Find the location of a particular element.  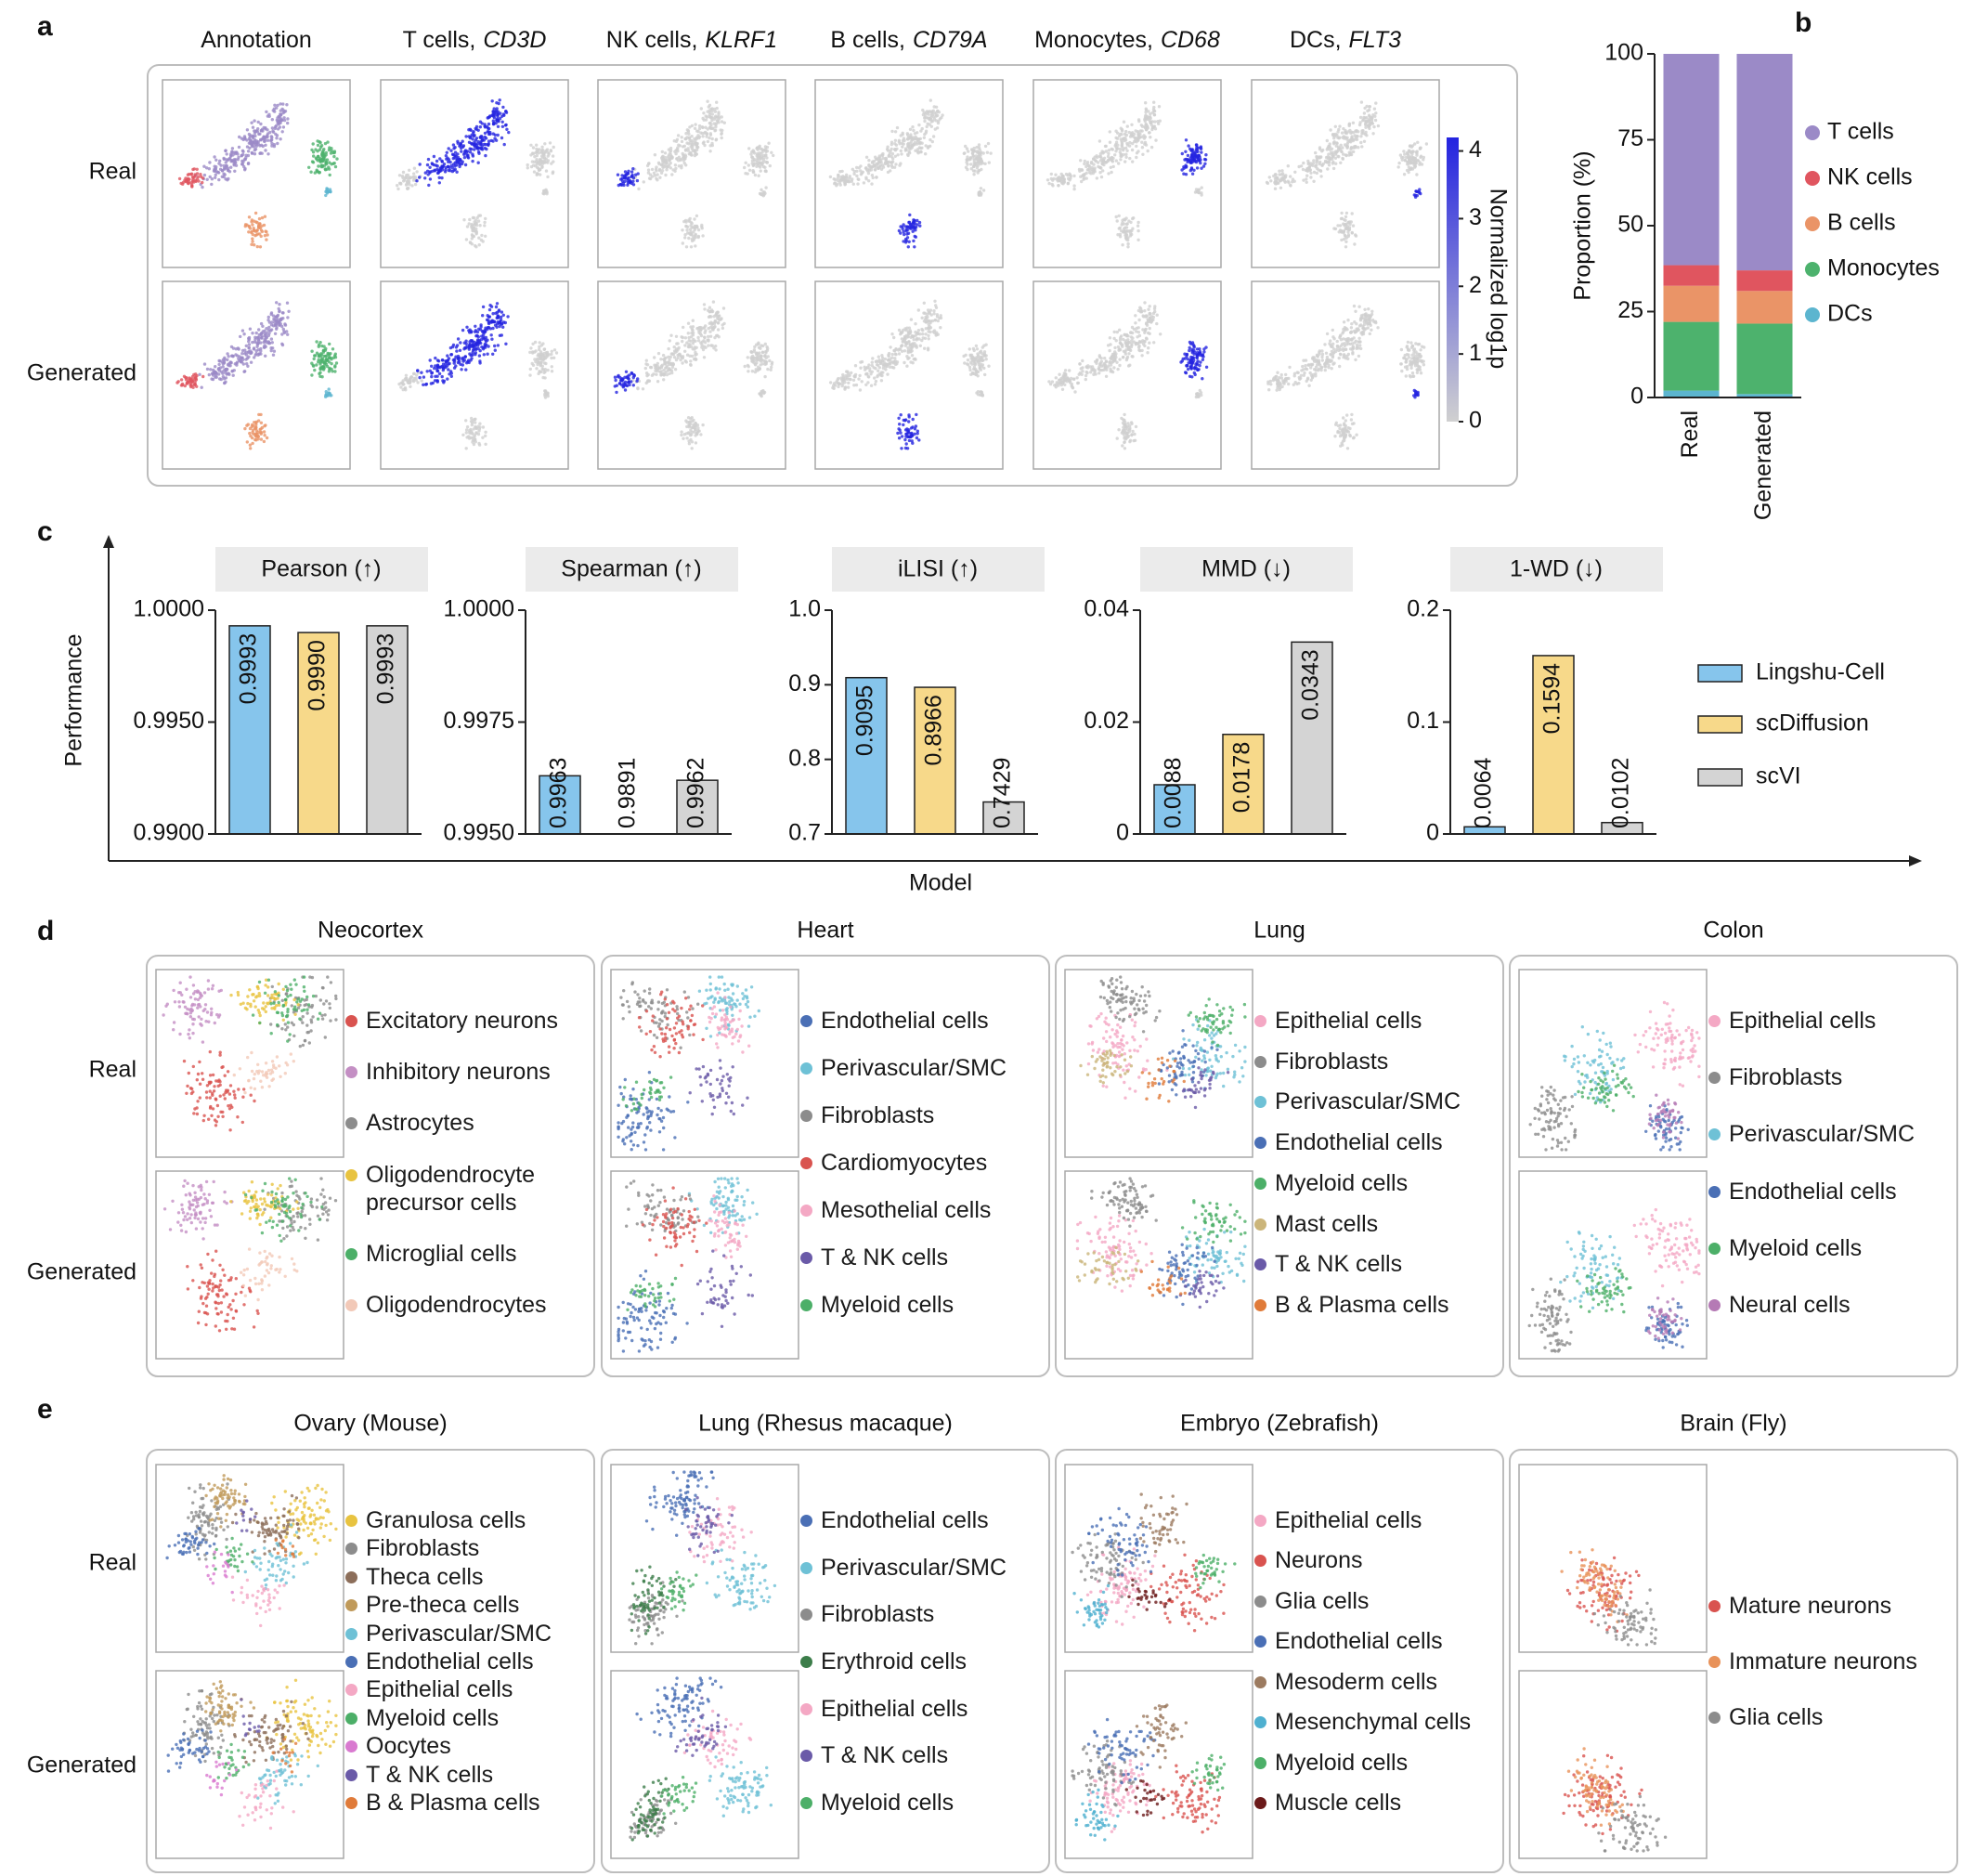

column-label: T cells, is located at coordinates (439, 40).